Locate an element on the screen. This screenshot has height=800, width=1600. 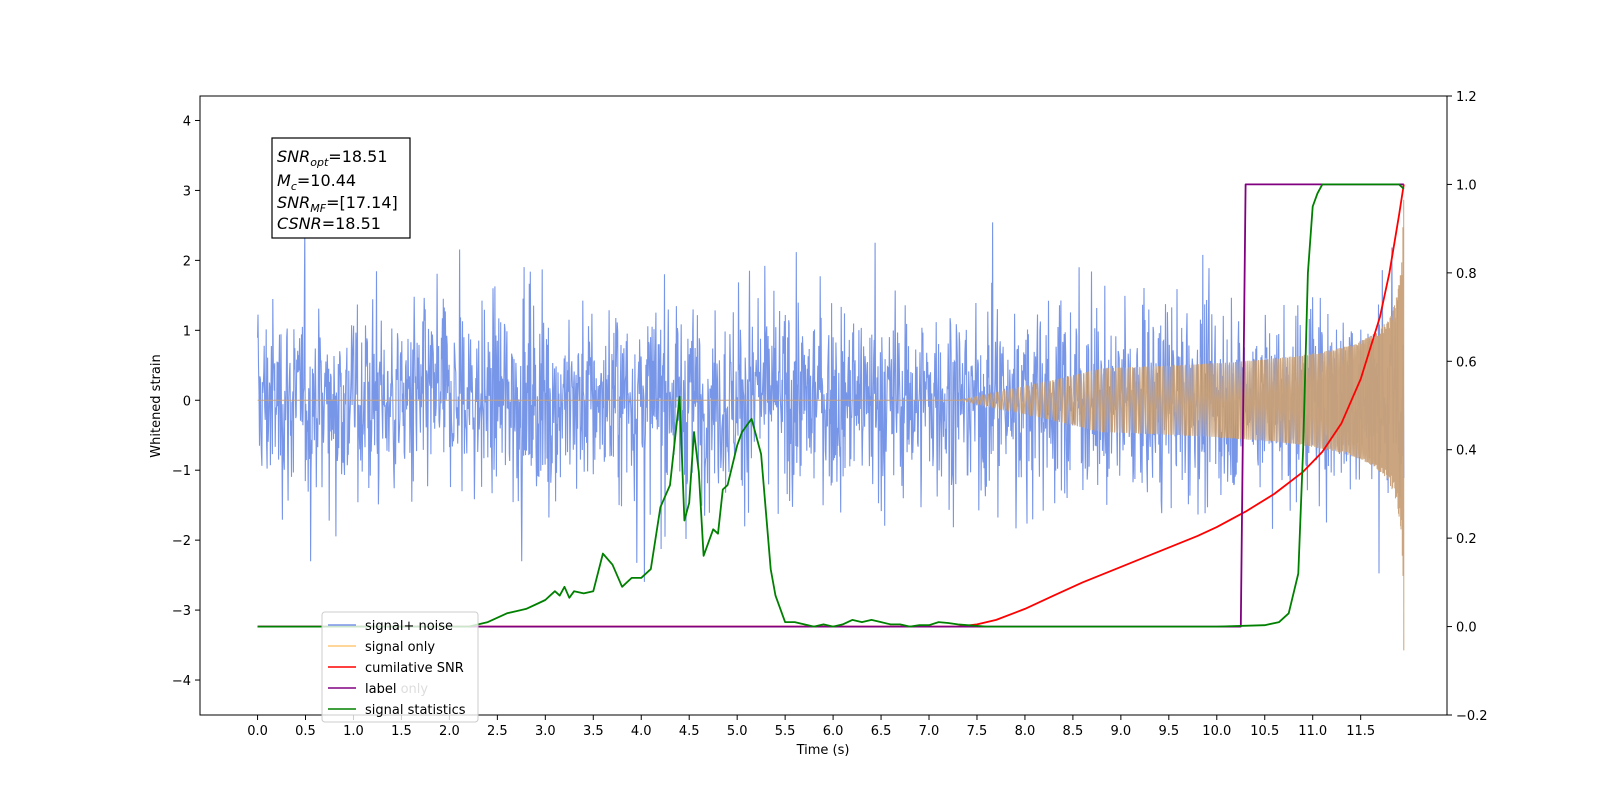
x-tick-label: 10.0 is located at coordinates (1216, 731).